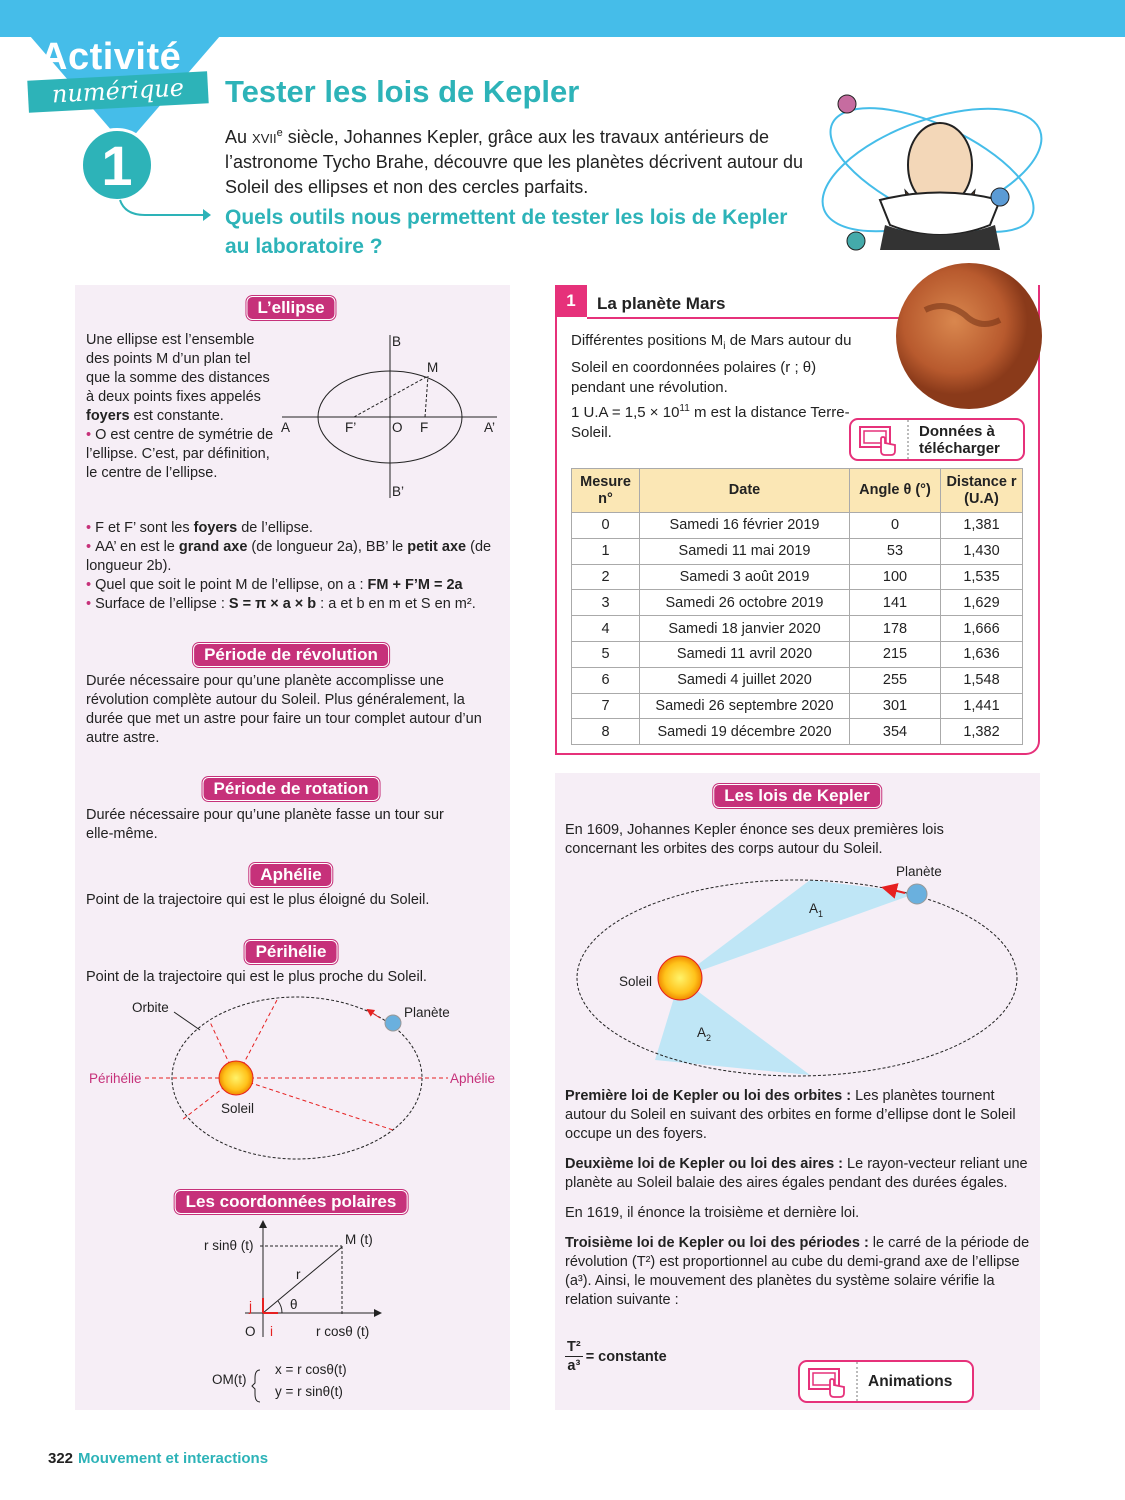 This screenshot has height=1500, width=1125. Describe the element at coordinates (437, 547) in the screenshot. I see `t: petit axe` at that location.